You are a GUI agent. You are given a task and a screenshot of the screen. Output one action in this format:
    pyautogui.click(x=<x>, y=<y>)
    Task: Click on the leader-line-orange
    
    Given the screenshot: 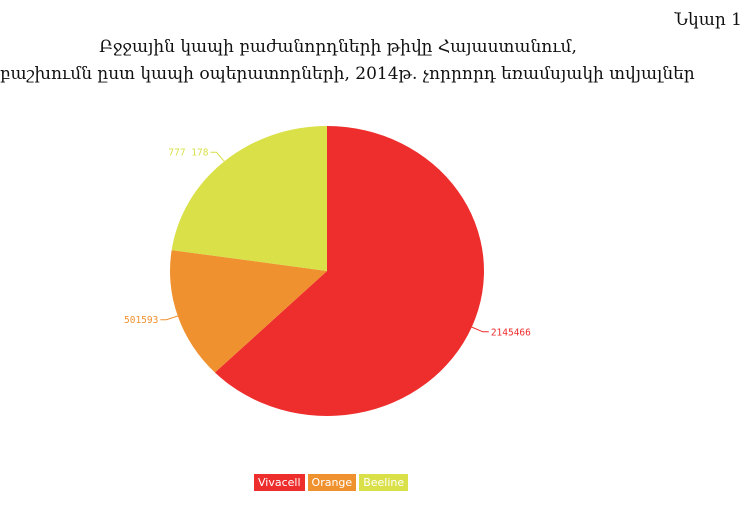 What is the action you would take?
    pyautogui.click(x=169, y=318)
    